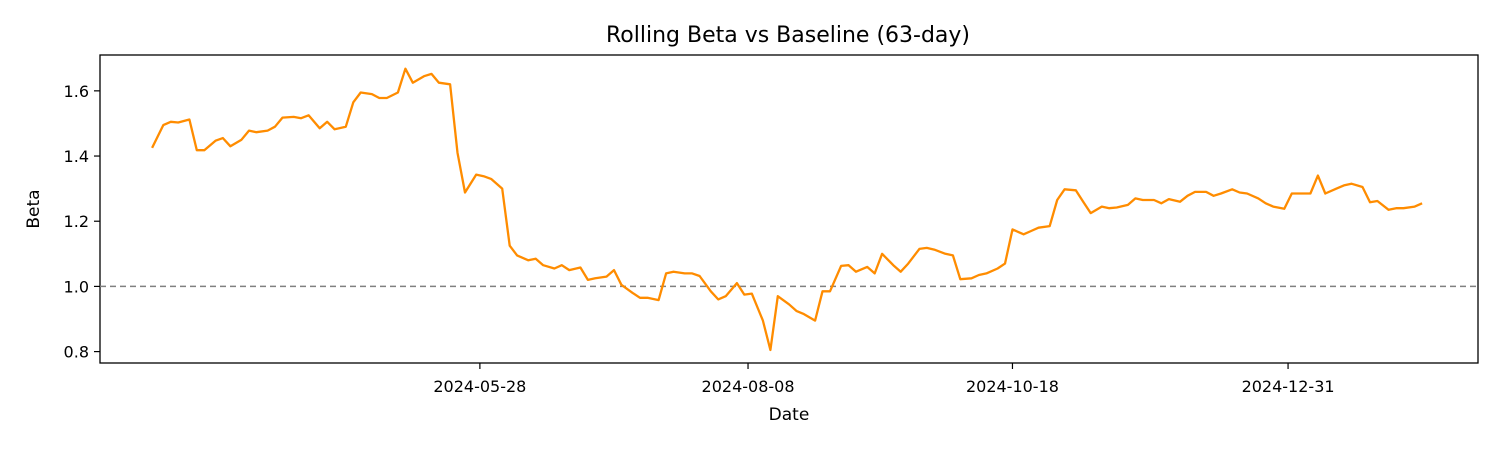 The height and width of the screenshot is (450, 1500). Describe the element at coordinates (76, 221) in the screenshot. I see `y-tick-label: 1.2` at that location.